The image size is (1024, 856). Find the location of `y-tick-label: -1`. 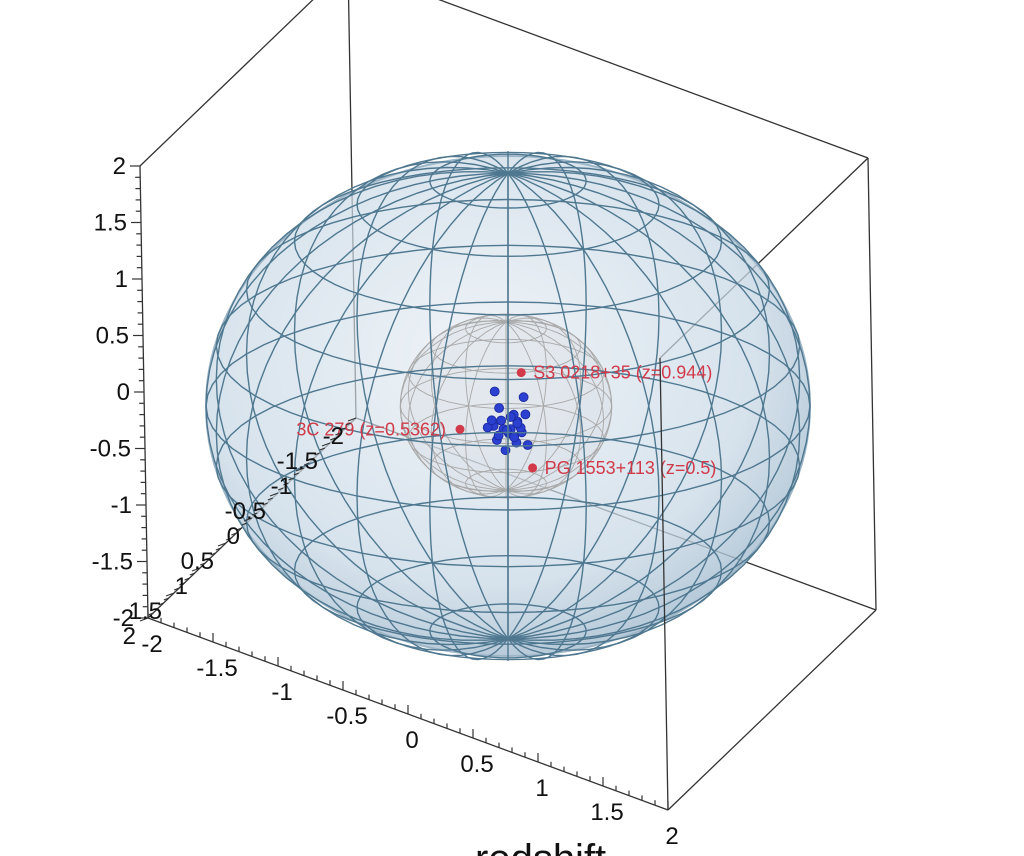

y-tick-label: -1 is located at coordinates (281, 486).